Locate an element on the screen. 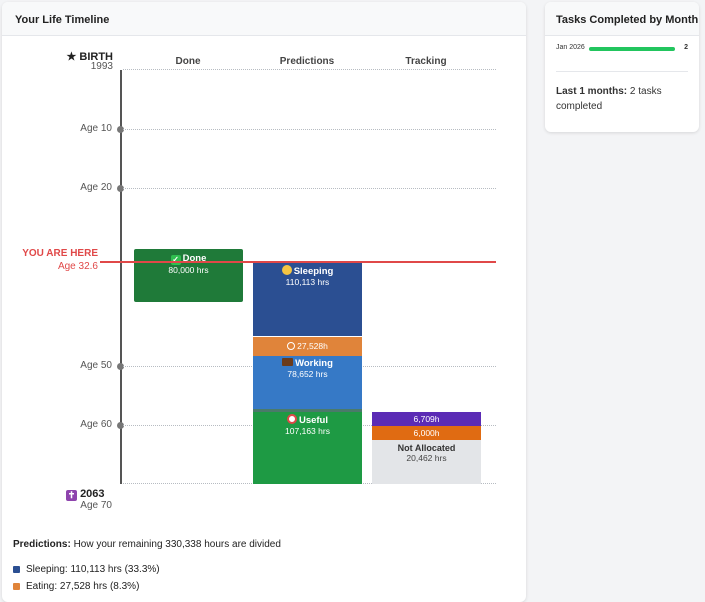 The width and height of the screenshot is (705, 602). end-age: Age 70 is located at coordinates (96, 505).